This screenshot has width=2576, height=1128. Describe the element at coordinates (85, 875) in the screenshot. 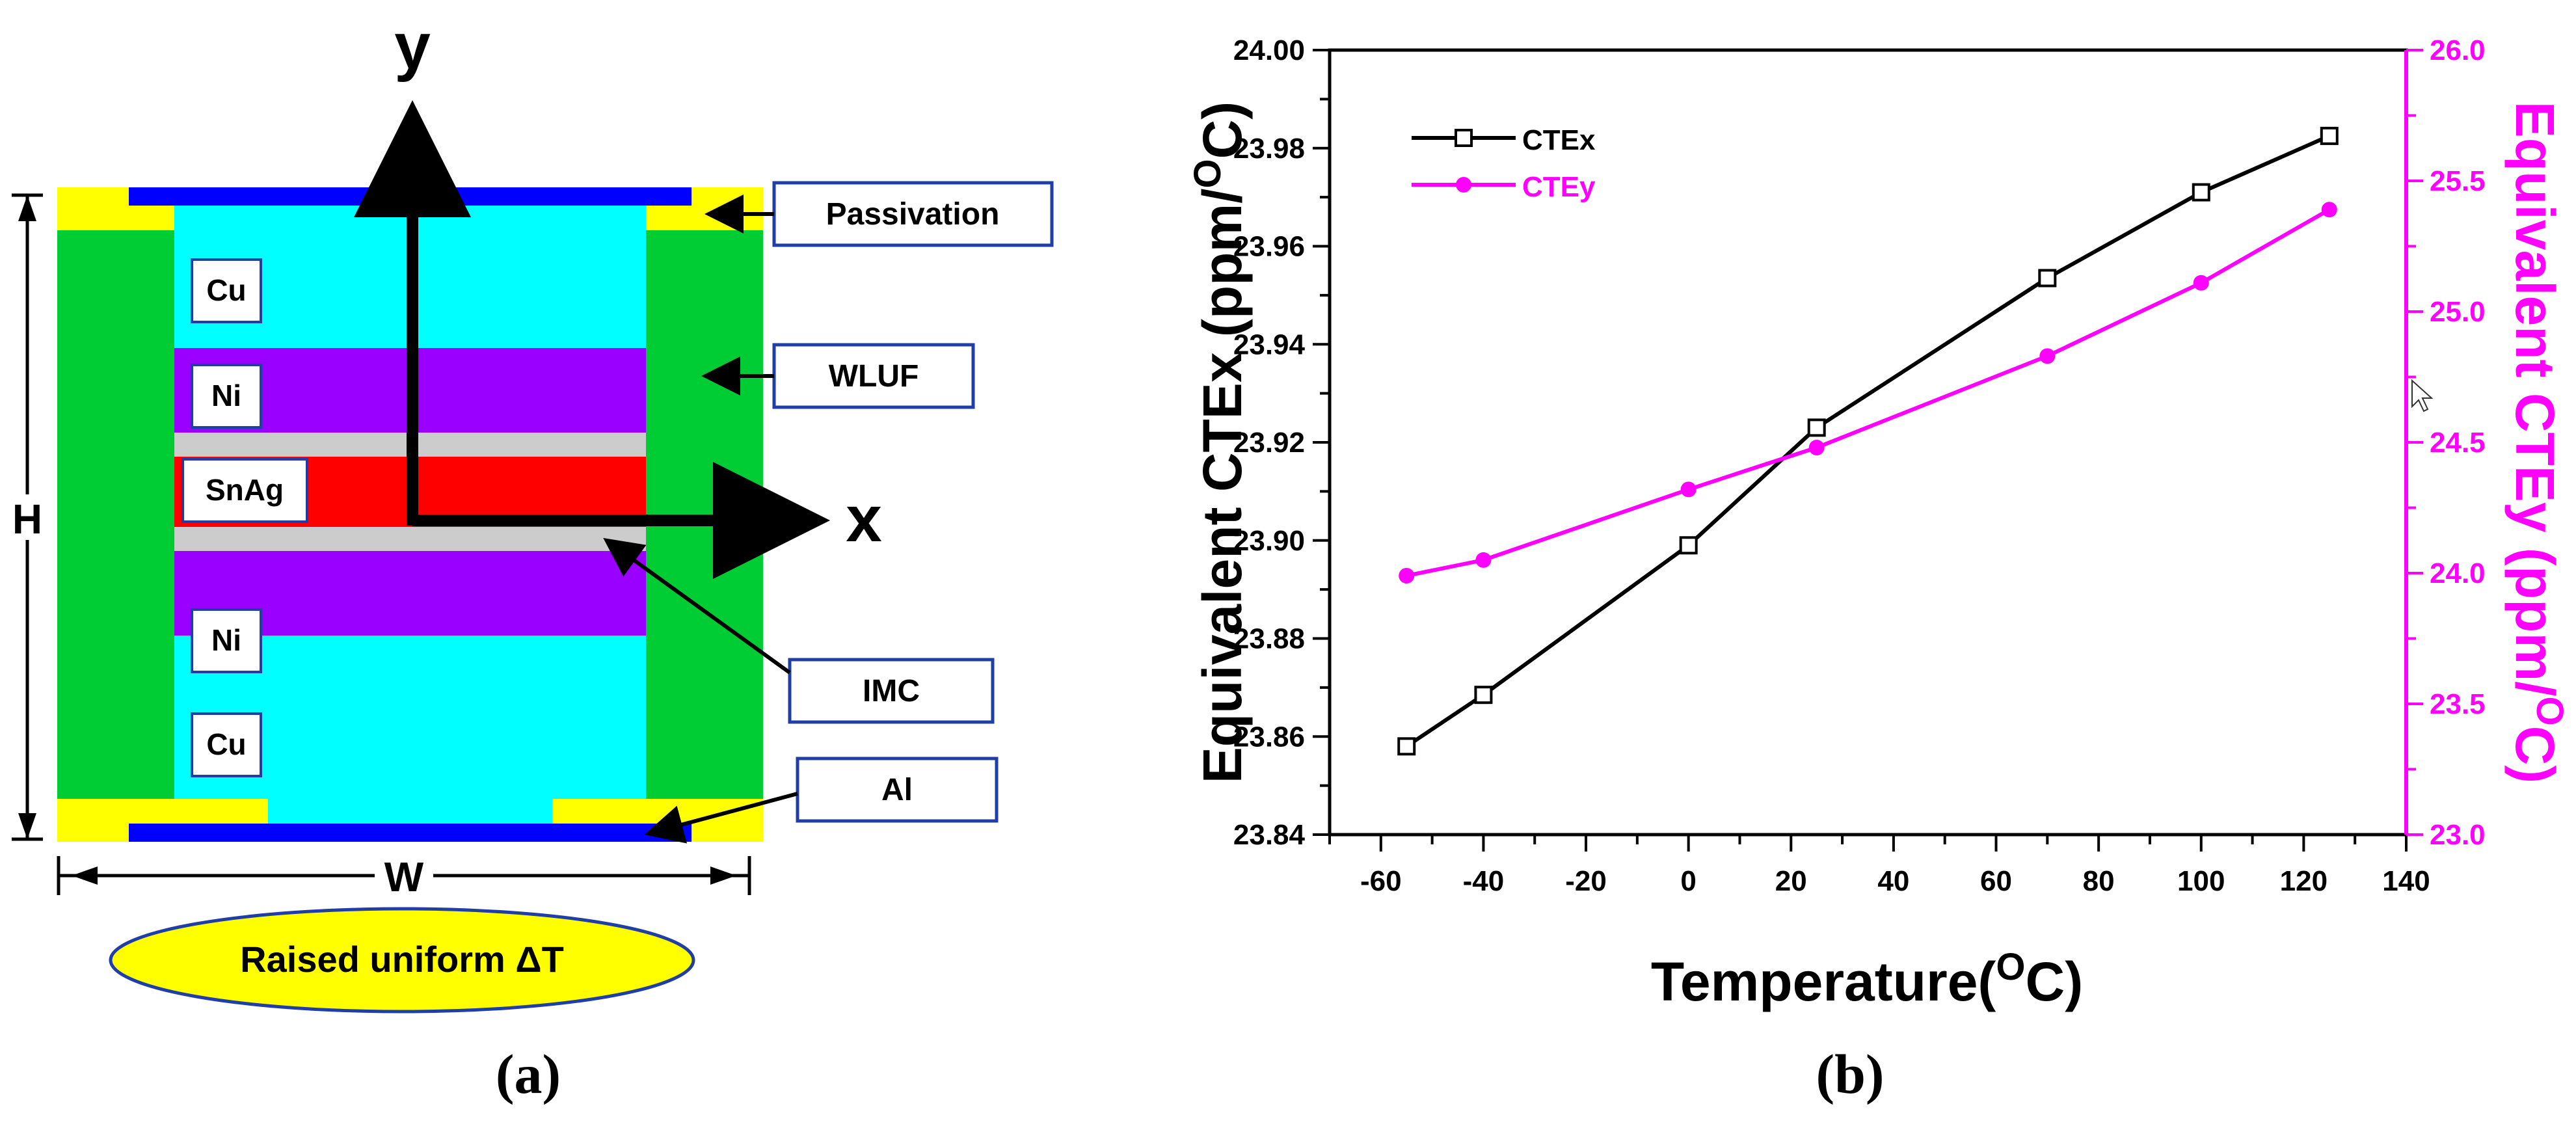

I see `w-dim-arrow-left` at that location.